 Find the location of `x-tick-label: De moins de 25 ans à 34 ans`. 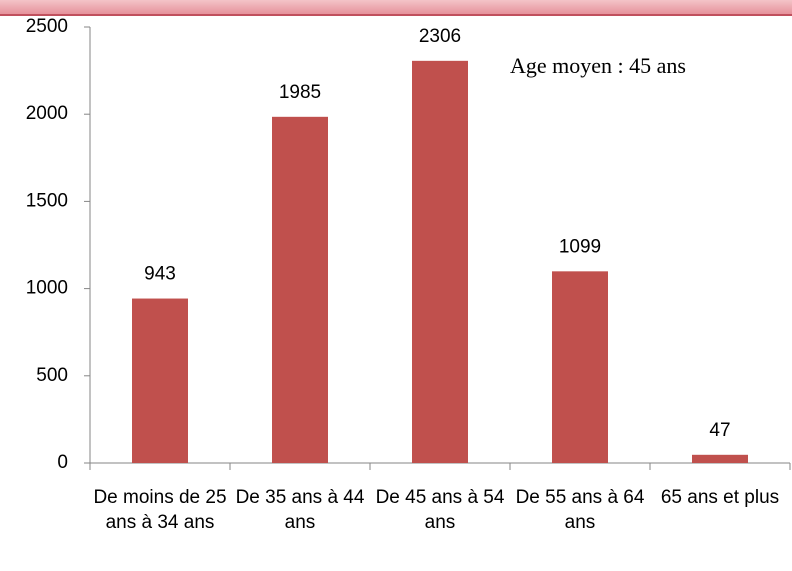

x-tick-label: De moins de 25 ans à 34 ans is located at coordinates (160, 510).